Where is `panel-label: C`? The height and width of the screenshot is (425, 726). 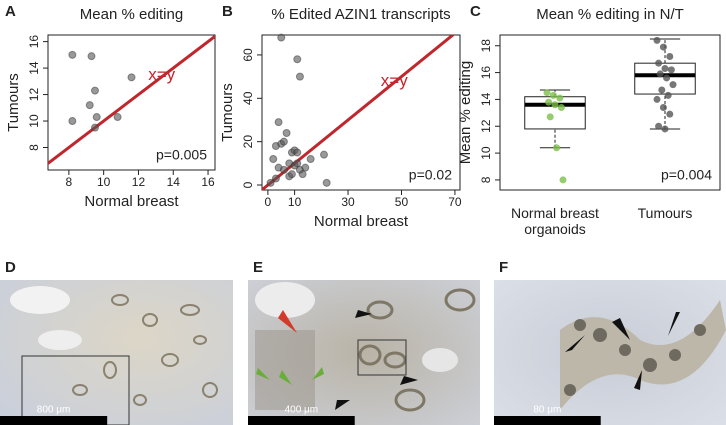
panel-label: C is located at coordinates (475, 11).